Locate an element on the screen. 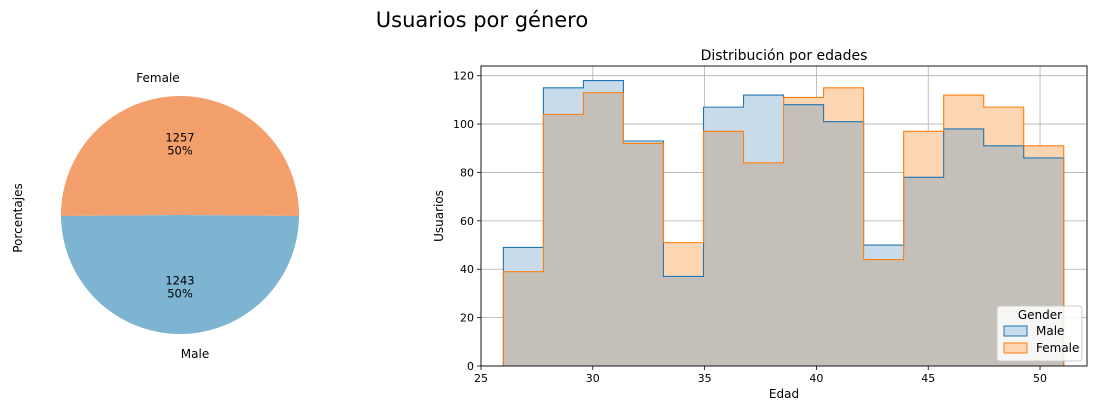 The height and width of the screenshot is (413, 1113). pie-count-female: 1257 is located at coordinates (179, 138).